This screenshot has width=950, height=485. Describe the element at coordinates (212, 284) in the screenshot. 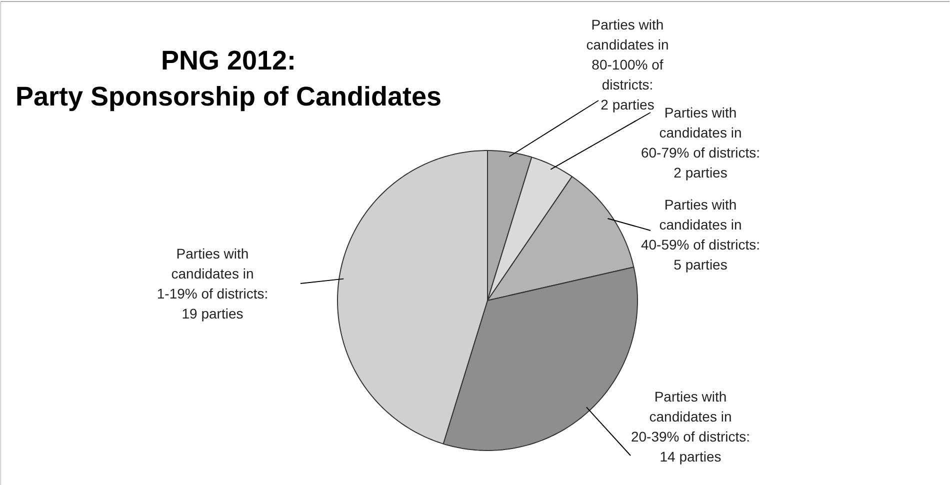

I see `slice-label: Parties with candidates in 1-19% of districts: 19 parties` at that location.